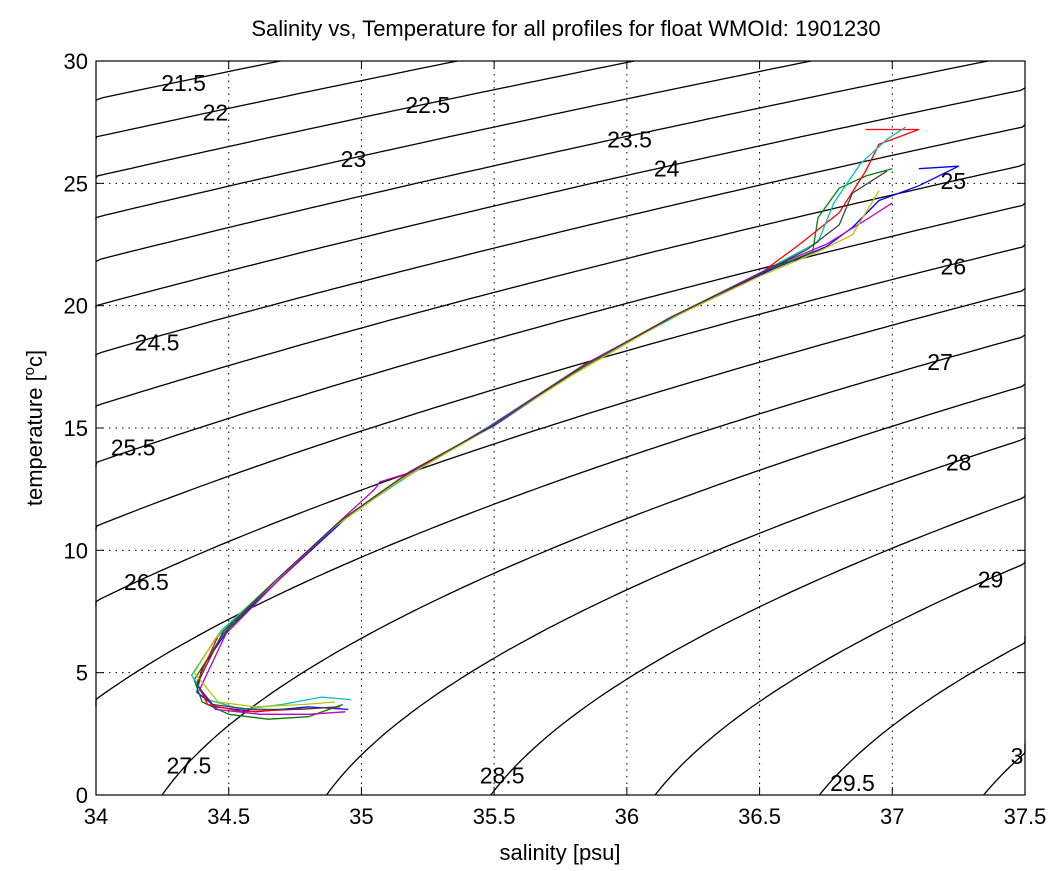 The width and height of the screenshot is (1060, 871). I want to click on density-contour-label: 24.5, so click(157, 342).